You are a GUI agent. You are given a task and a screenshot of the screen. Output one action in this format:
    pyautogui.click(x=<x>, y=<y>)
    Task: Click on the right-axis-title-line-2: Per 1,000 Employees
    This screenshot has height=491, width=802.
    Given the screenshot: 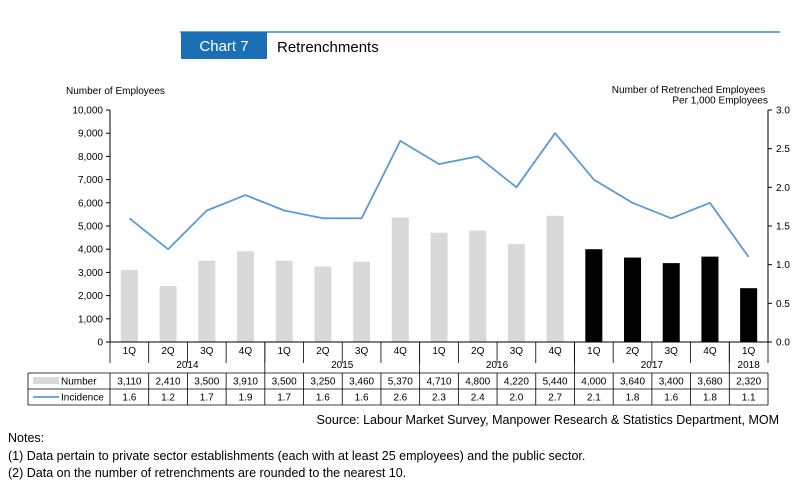 What is the action you would take?
    pyautogui.click(x=720, y=101)
    